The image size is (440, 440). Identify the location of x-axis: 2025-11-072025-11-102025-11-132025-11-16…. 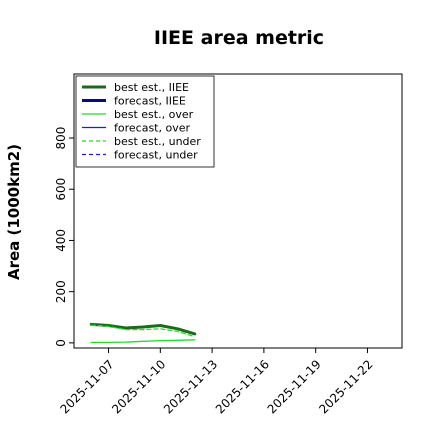
(216, 382).